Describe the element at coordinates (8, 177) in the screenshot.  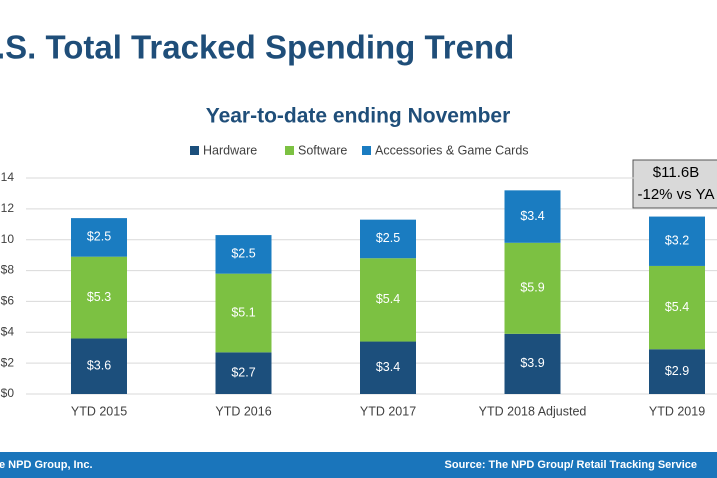
I see `y-tick-label: 14` at that location.